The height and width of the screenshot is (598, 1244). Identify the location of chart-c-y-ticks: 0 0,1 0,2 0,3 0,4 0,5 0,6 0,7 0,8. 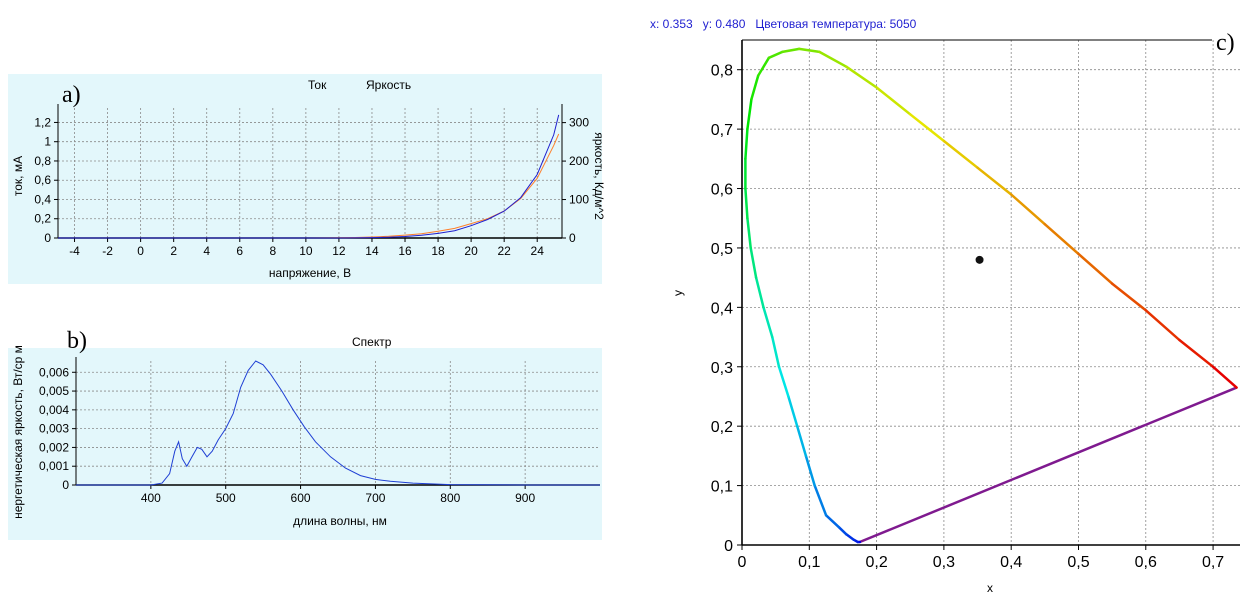
(726, 309).